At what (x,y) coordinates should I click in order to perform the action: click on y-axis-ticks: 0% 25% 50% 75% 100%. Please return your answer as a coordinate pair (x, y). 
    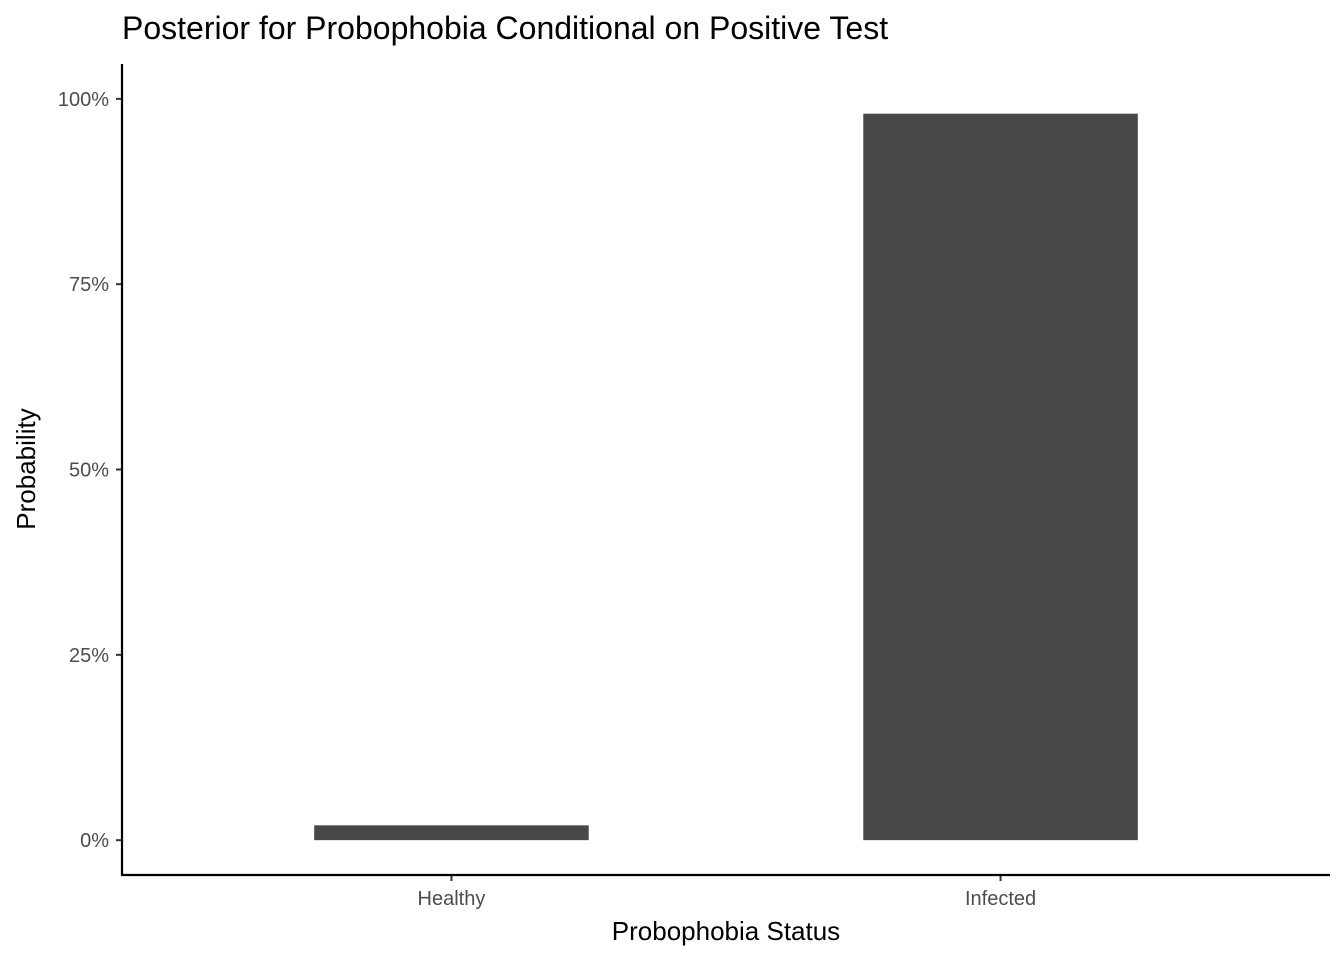
    Looking at the image, I should click on (90, 470).